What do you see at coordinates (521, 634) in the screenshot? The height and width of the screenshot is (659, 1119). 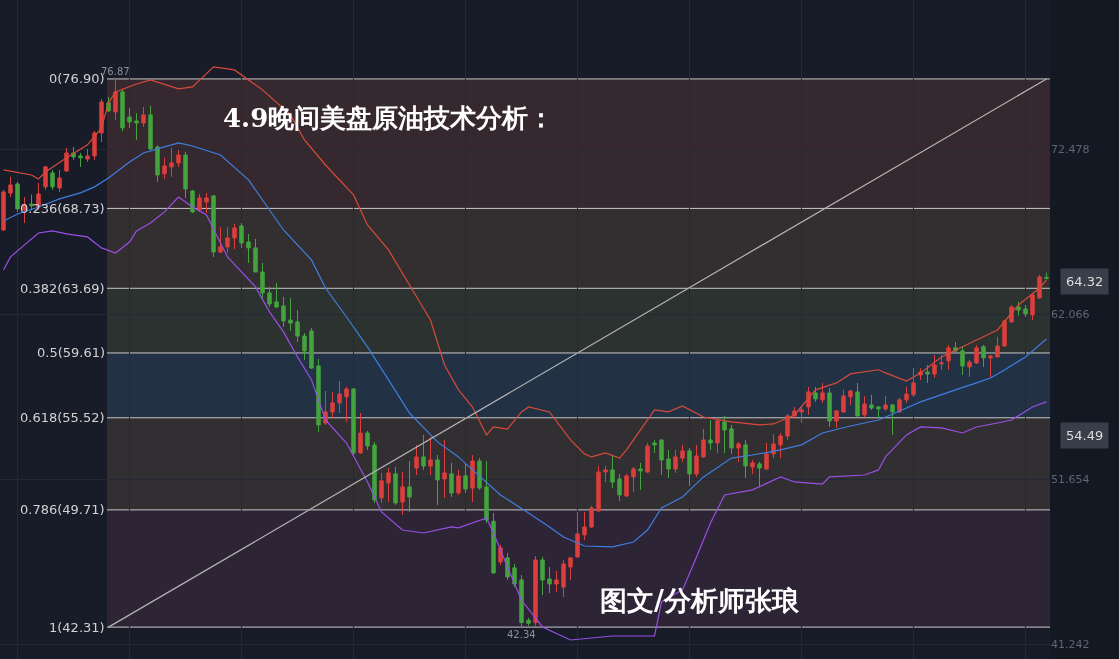 I see `annotation: 42.34` at bounding box center [521, 634].